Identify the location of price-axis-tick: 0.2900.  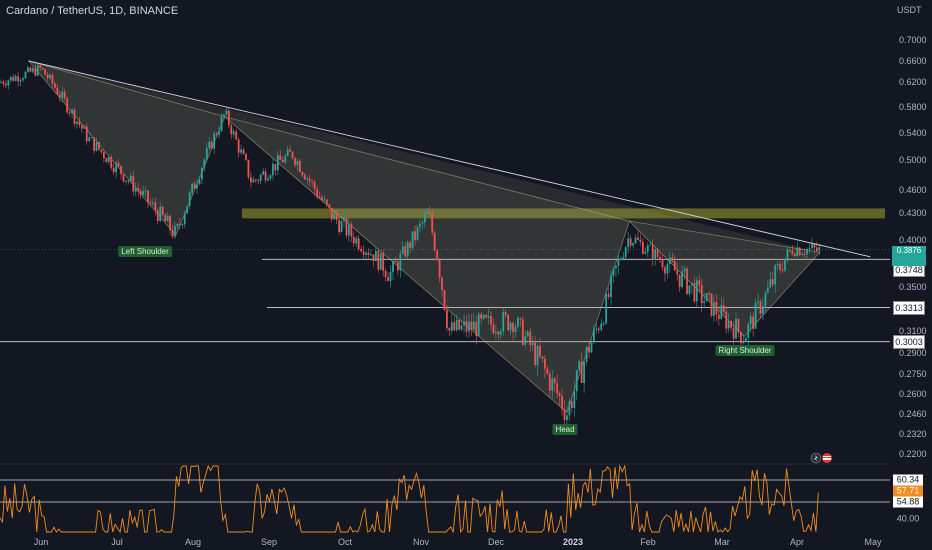
(913, 353).